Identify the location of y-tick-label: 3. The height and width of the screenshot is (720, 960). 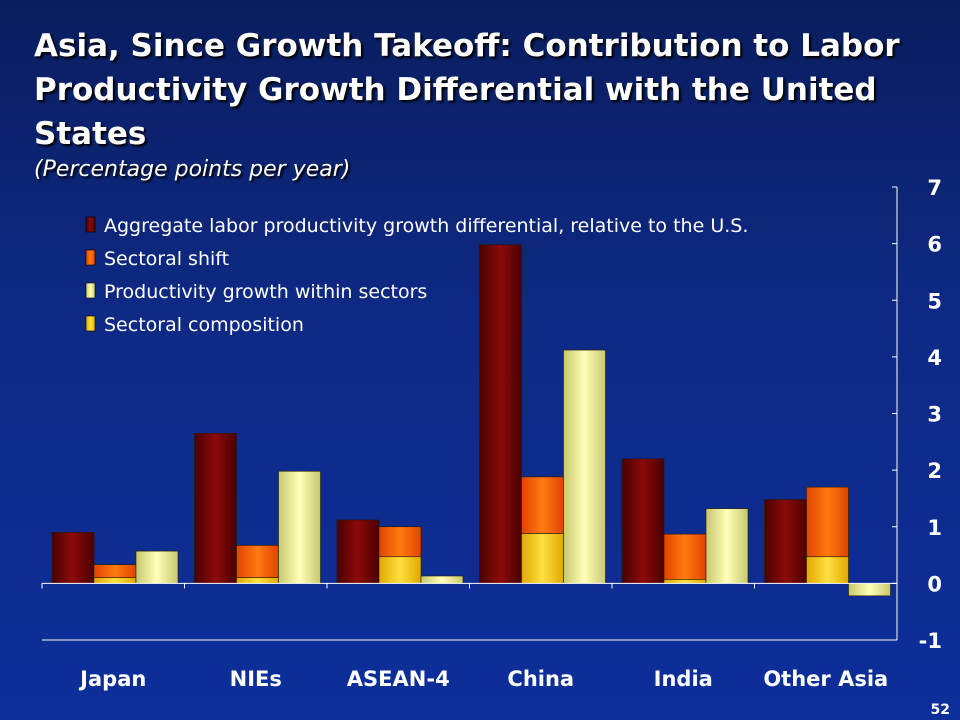
(934, 415).